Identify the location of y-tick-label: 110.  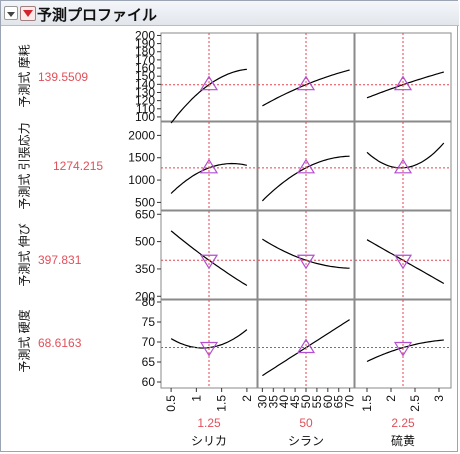
(145, 109).